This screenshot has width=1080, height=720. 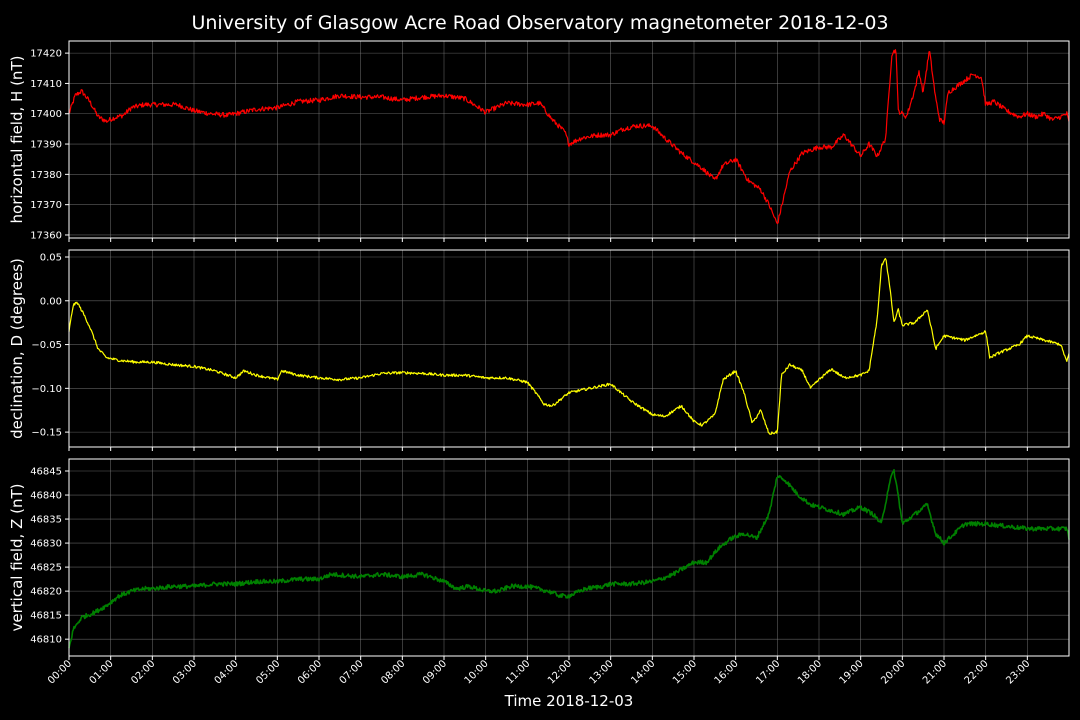 What do you see at coordinates (977, 672) in the screenshot?
I see `x-tick-label: 22:00` at bounding box center [977, 672].